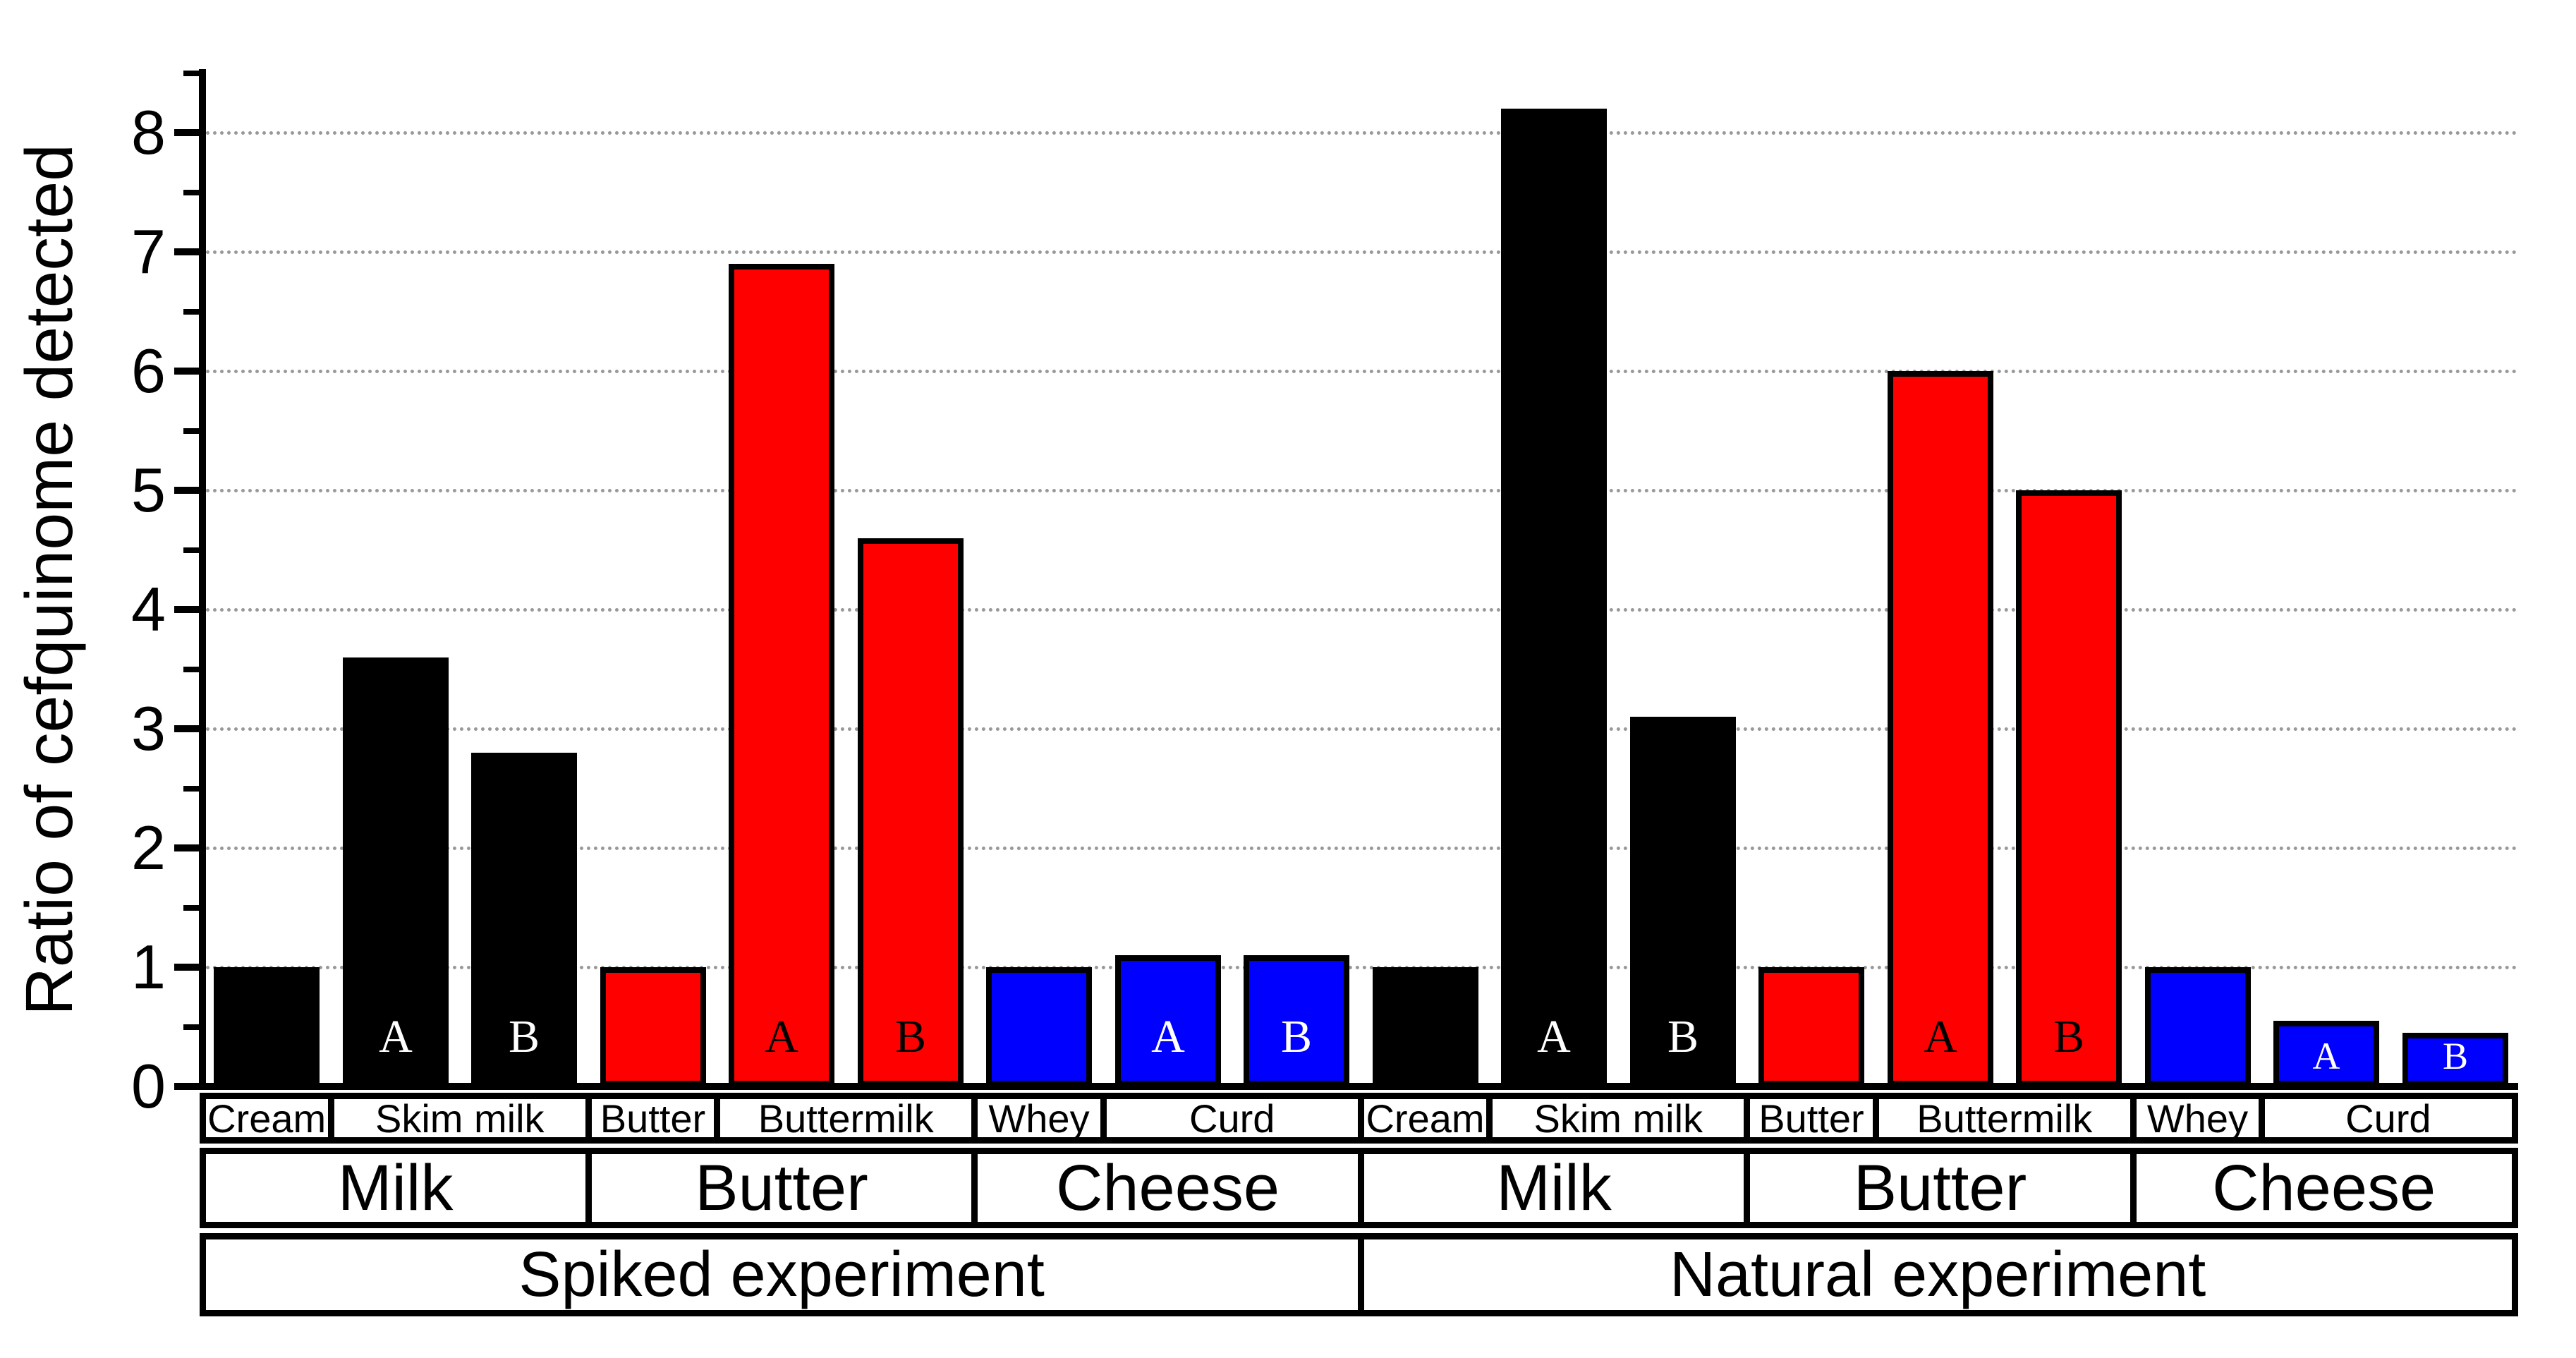 The height and width of the screenshot is (1358, 2576). Describe the element at coordinates (202, 579) in the screenshot. I see `y-axis-spine` at that location.